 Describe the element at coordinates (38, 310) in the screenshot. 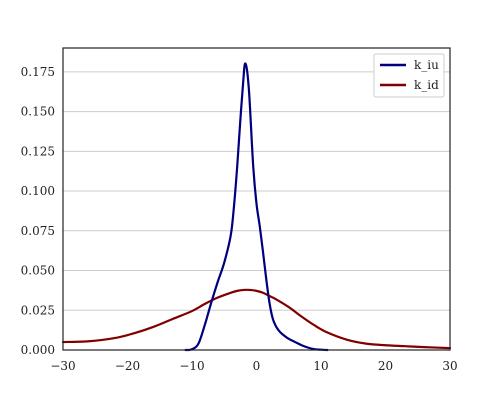

I see `y-tick-label: 0.025` at that location.